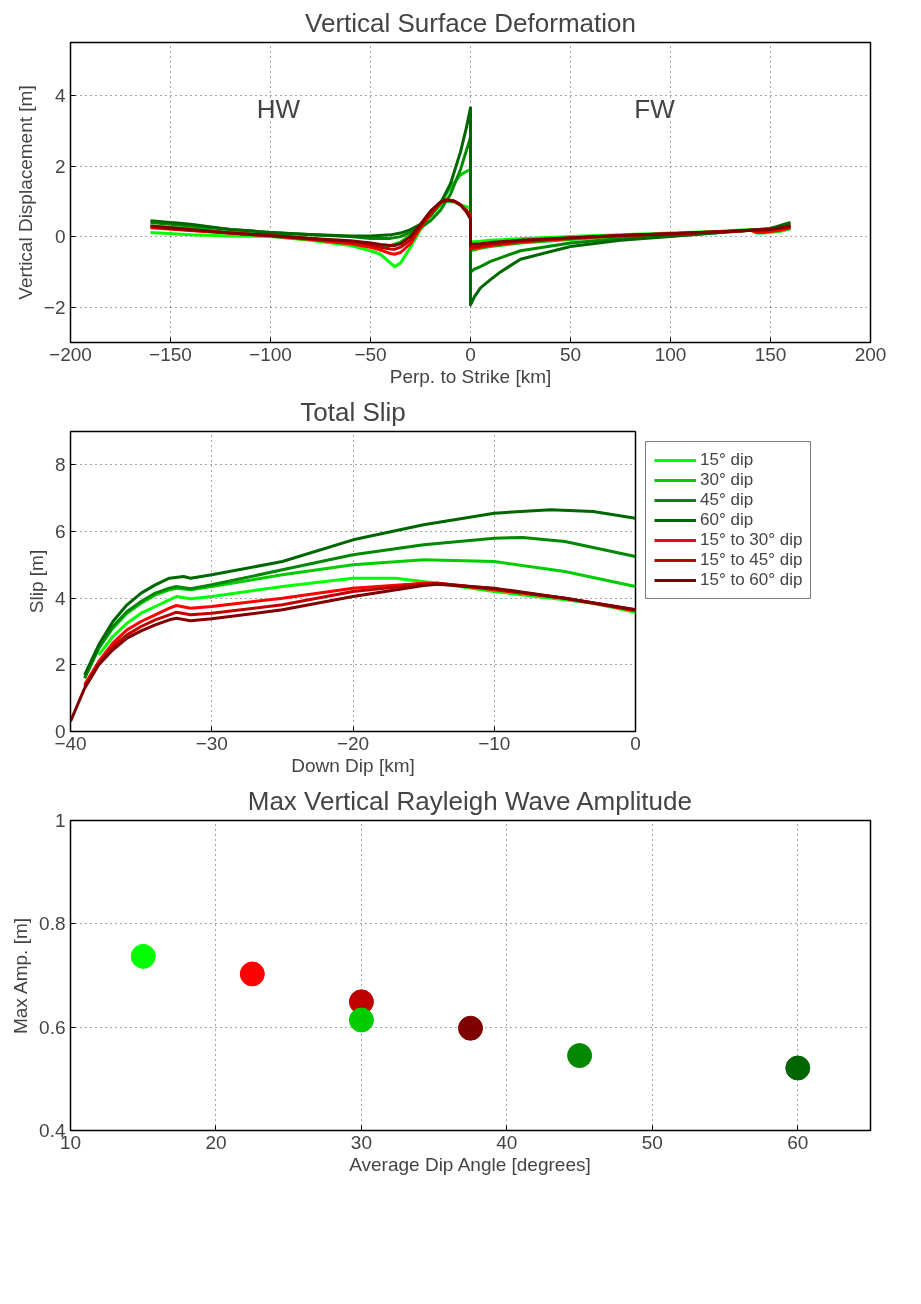  Describe the element at coordinates (278, 108) in the screenshot. I see `annotation: HW` at that location.